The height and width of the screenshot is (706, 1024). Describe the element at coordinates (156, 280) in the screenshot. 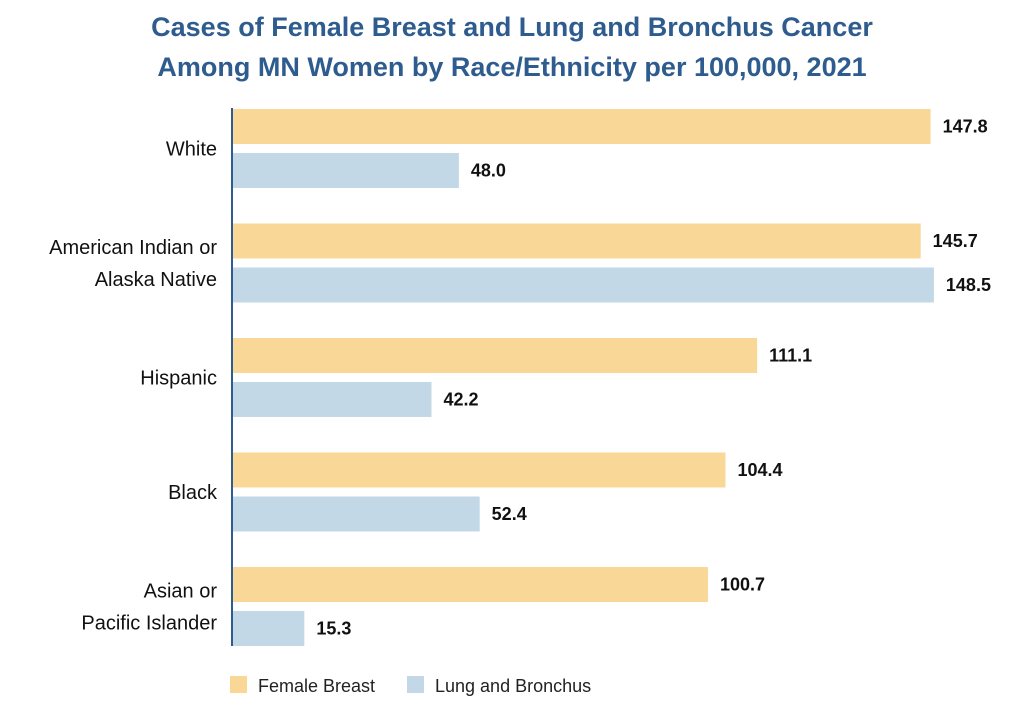

I see `category-label: Alaska Native` at that location.